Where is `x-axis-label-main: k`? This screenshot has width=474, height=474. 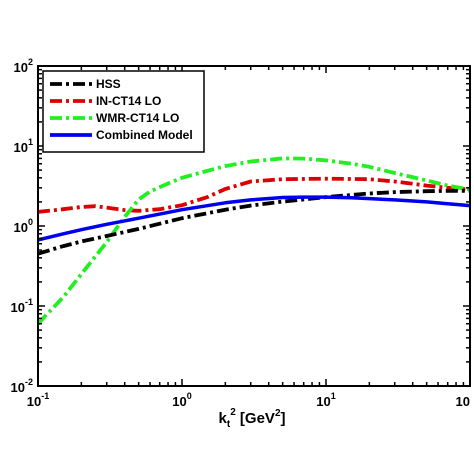 x-axis-label-main: k is located at coordinates (223, 418).